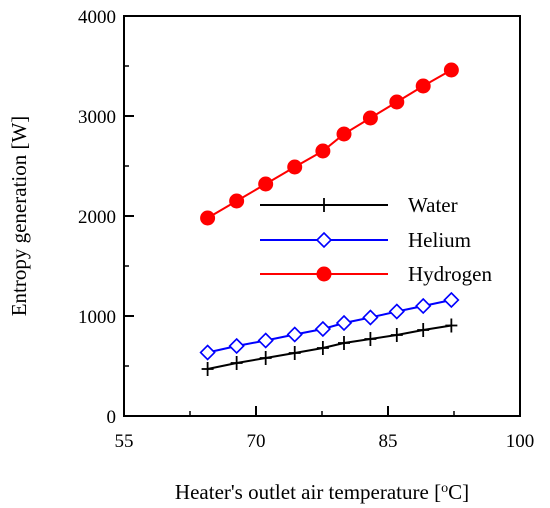 The width and height of the screenshot is (550, 508). Describe the element at coordinates (256, 441) in the screenshot. I see `x-tick-label: 70` at that location.